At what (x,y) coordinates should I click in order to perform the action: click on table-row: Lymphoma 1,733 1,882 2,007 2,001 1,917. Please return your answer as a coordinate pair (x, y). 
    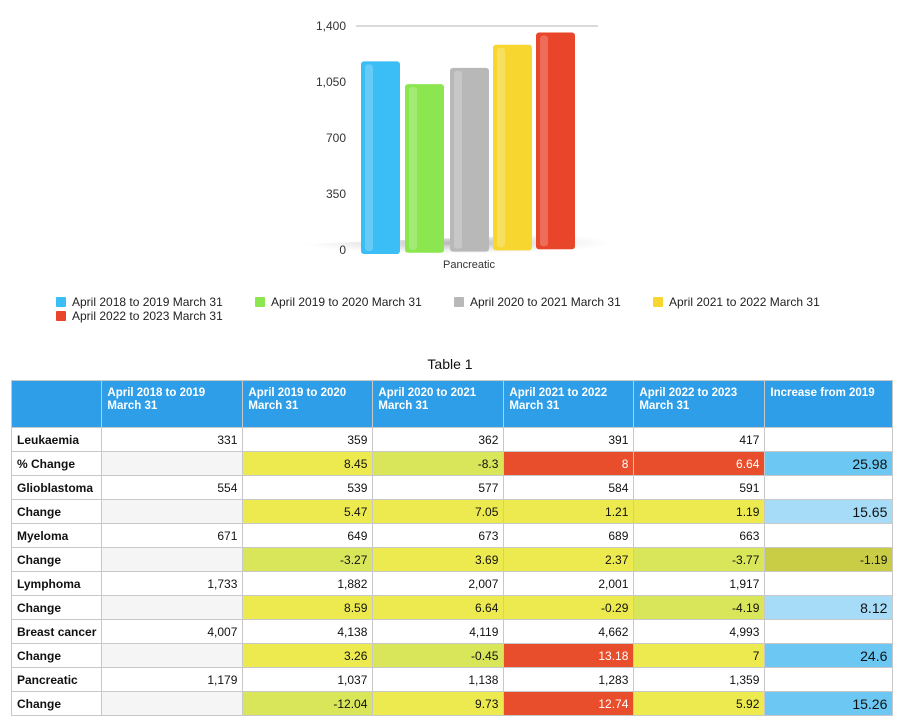
    Looking at the image, I should click on (452, 583).